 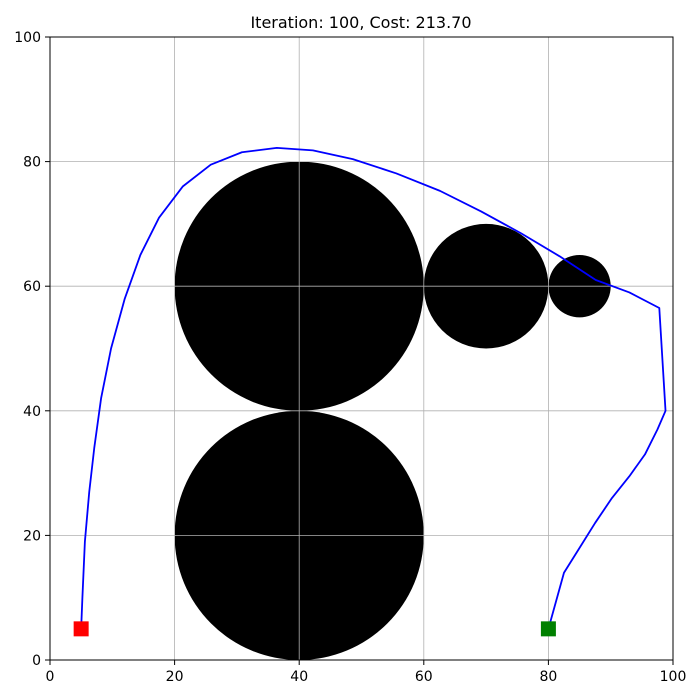 I want to click on x-tick-label: 0, so click(x=50, y=677).